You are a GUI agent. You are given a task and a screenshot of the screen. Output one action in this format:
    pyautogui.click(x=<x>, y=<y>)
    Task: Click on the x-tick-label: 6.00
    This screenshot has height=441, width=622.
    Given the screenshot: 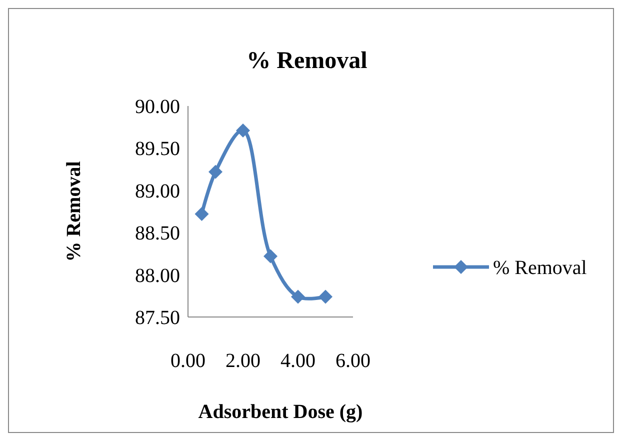 What is the action you would take?
    pyautogui.click(x=353, y=361)
    